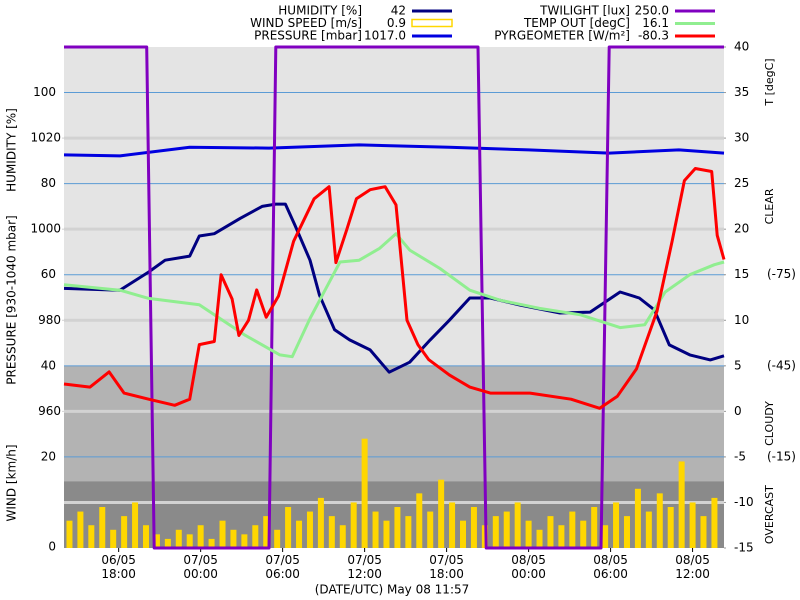 The image size is (800, 600). Describe the element at coordinates (398, 11) in the screenshot. I see `legend-value: 42` at that location.